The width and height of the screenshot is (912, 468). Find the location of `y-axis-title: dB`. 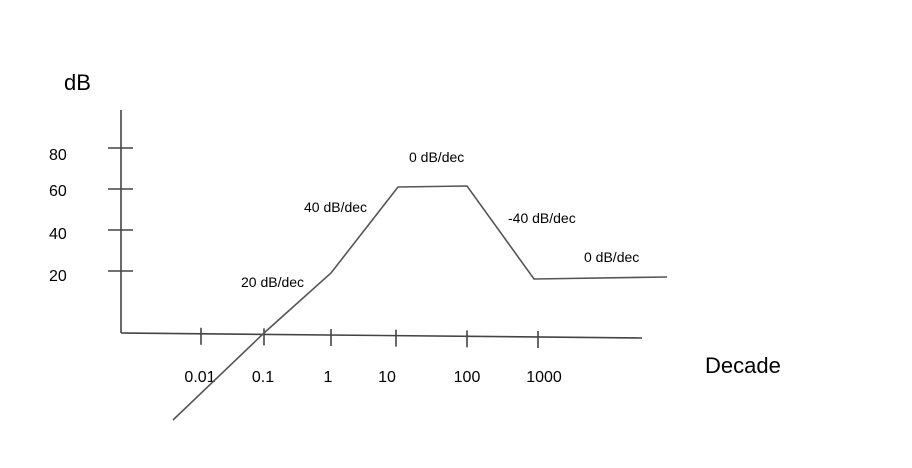

y-axis-title: dB is located at coordinates (77, 82).